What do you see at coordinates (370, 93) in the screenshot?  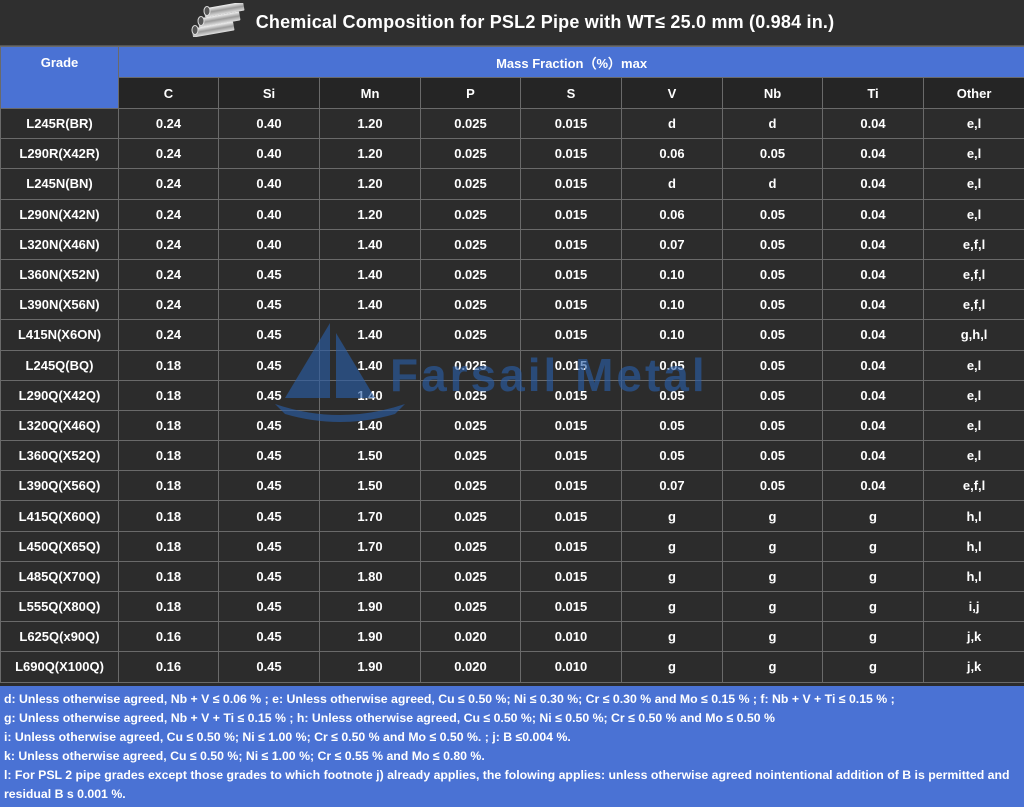 I see `column-header: Mn` at bounding box center [370, 93].